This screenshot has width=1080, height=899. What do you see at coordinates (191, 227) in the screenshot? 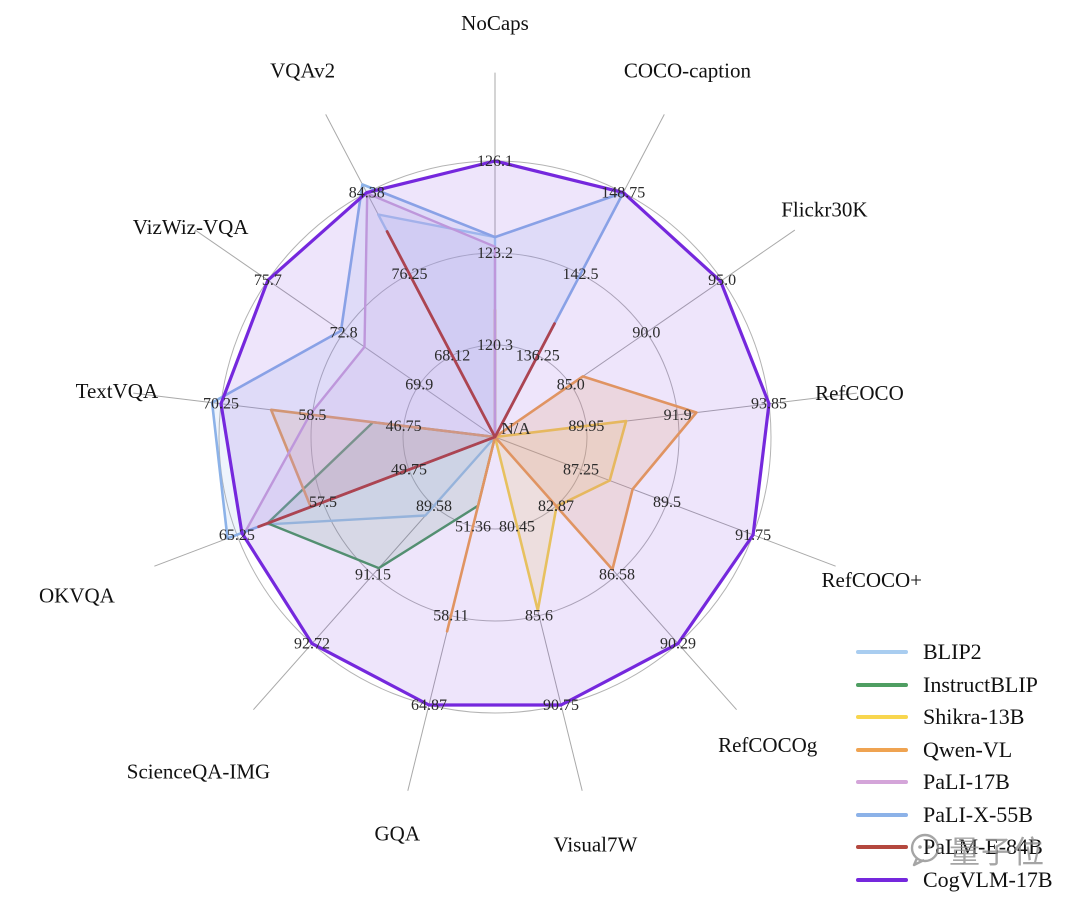
I see `axis-label-VizWiz-VQA: VizWiz-VQA` at bounding box center [191, 227].